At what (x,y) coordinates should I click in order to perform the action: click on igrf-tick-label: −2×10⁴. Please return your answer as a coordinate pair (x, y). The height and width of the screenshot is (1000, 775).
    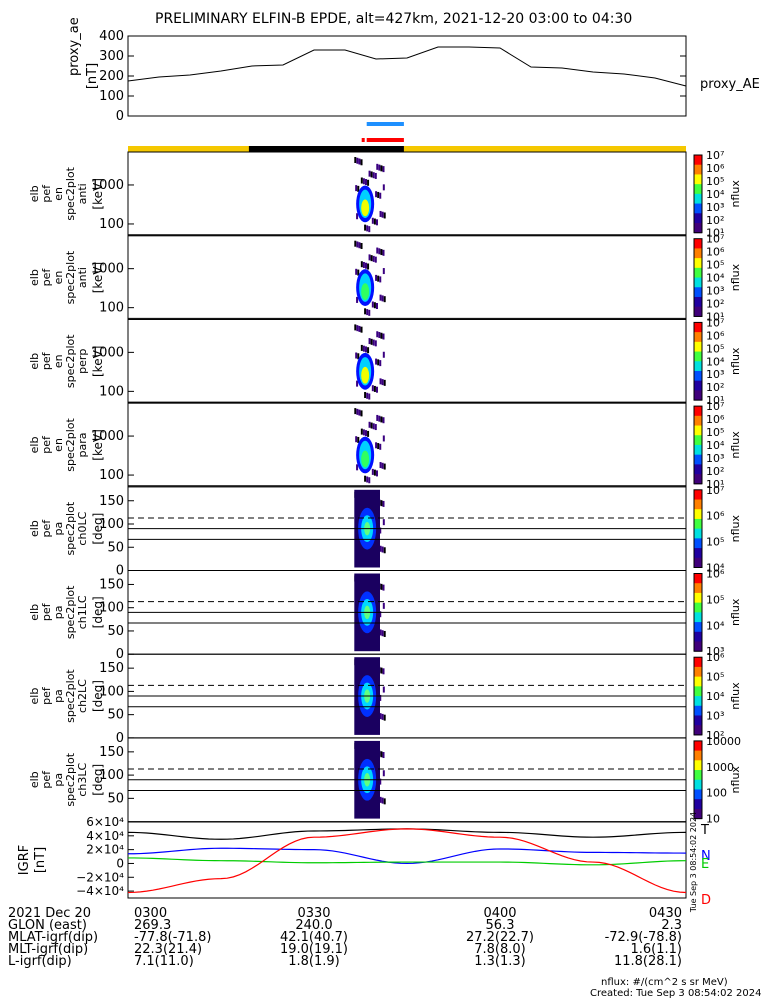
    Looking at the image, I should click on (100, 877).